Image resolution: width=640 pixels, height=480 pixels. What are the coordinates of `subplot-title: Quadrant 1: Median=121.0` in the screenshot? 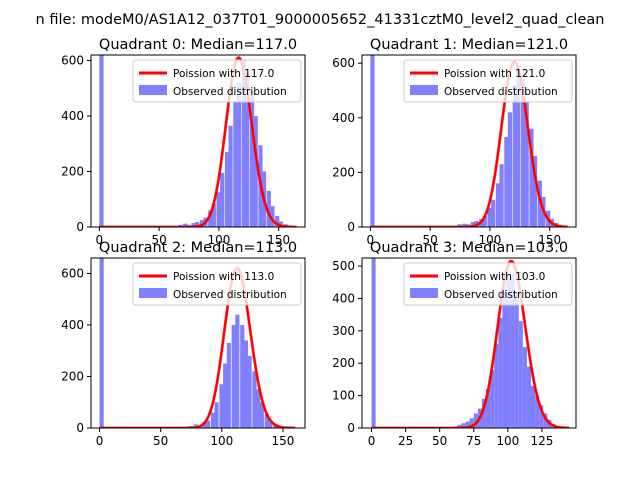 It's located at (469, 45).